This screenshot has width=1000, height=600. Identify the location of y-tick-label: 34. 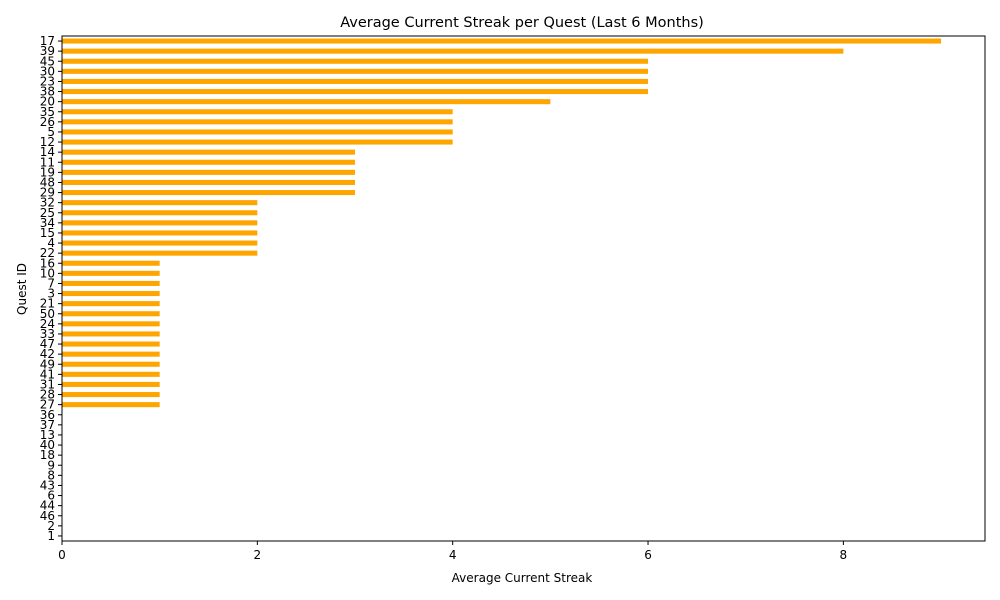
(47, 223).